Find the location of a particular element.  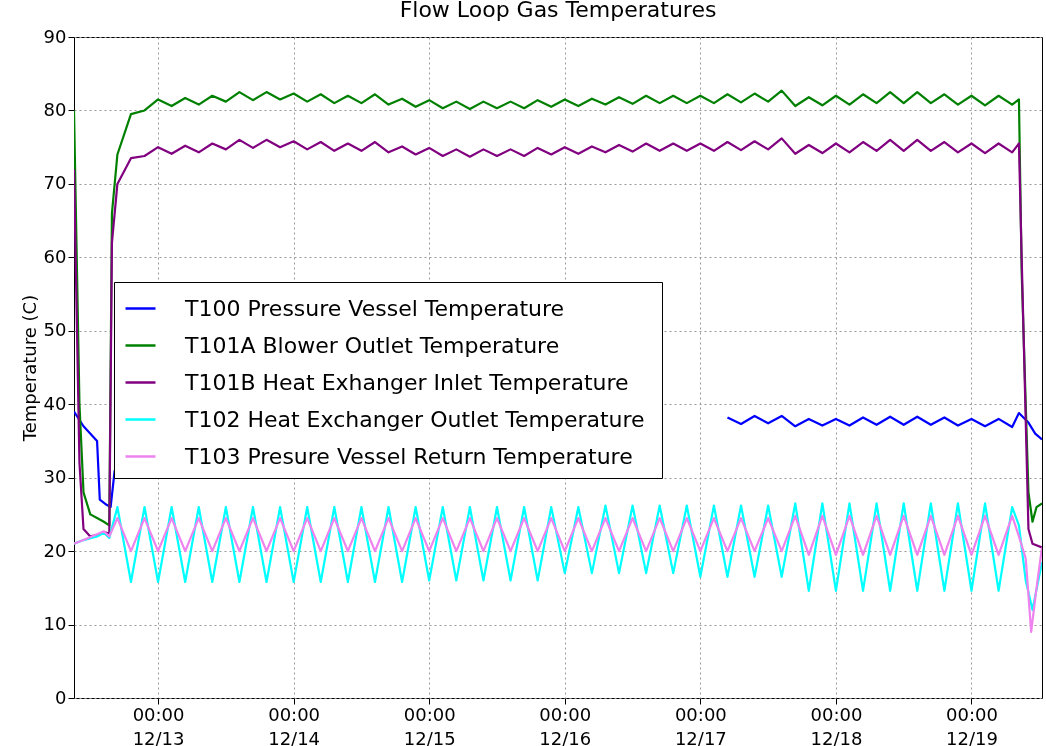

x-tick-label: 00:00 12/14 is located at coordinates (294, 724).